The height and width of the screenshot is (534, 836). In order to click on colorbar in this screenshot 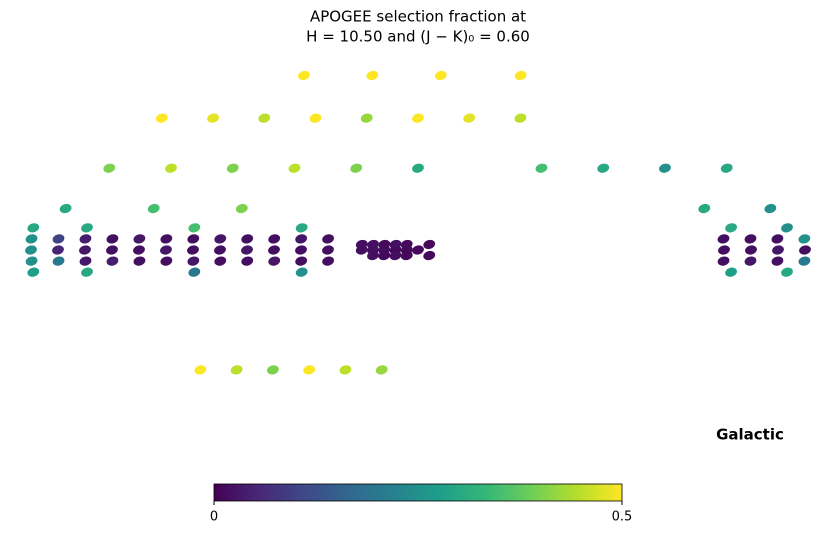, I will do `click(418, 492)`.